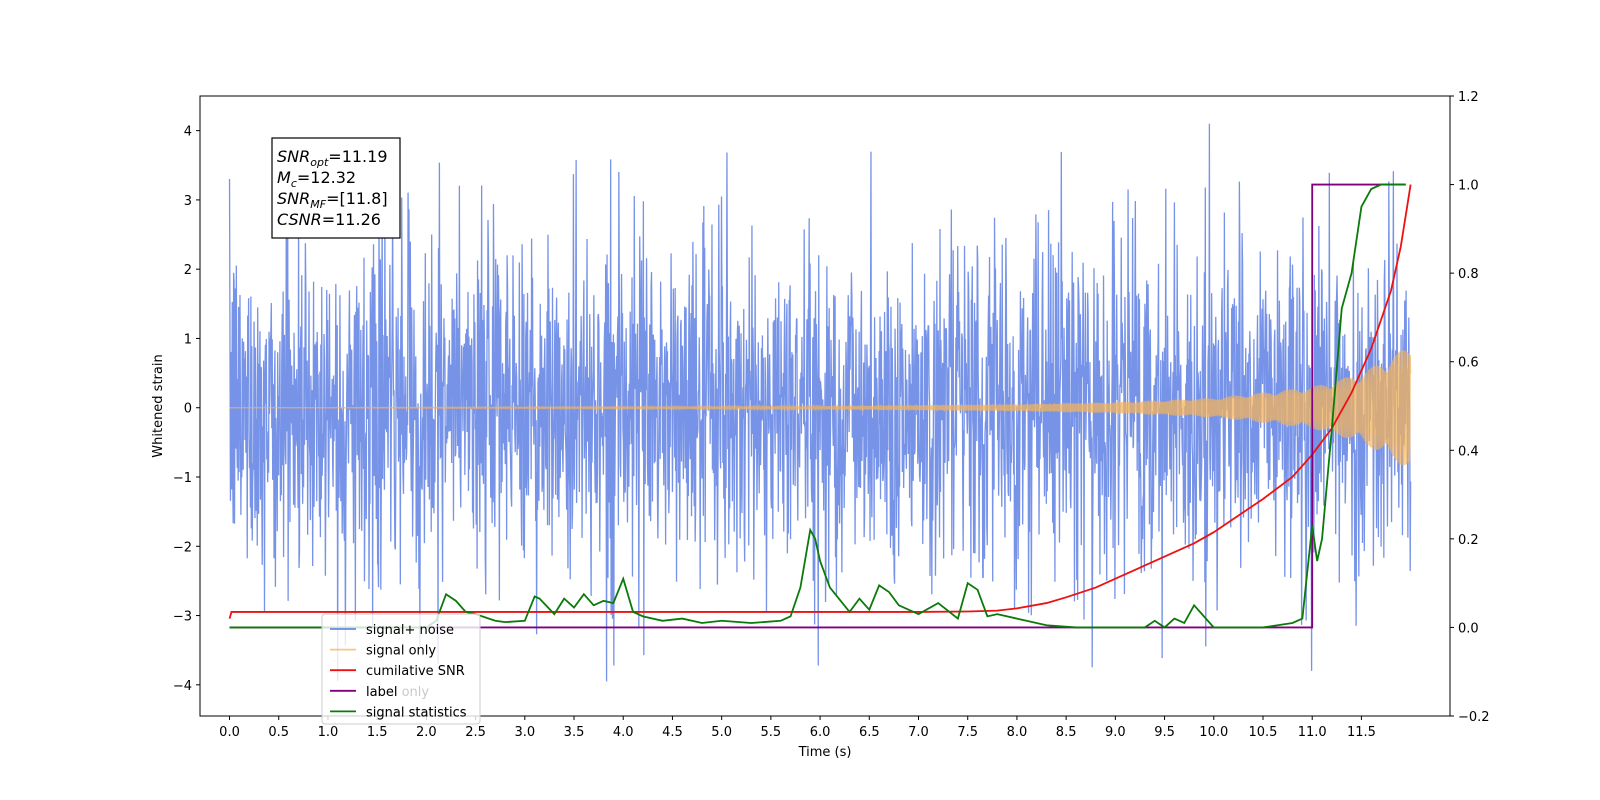 Image resolution: width=1600 pixels, height=800 pixels. Describe the element at coordinates (623, 732) in the screenshot. I see `x-tick-label: 4.0` at that location.